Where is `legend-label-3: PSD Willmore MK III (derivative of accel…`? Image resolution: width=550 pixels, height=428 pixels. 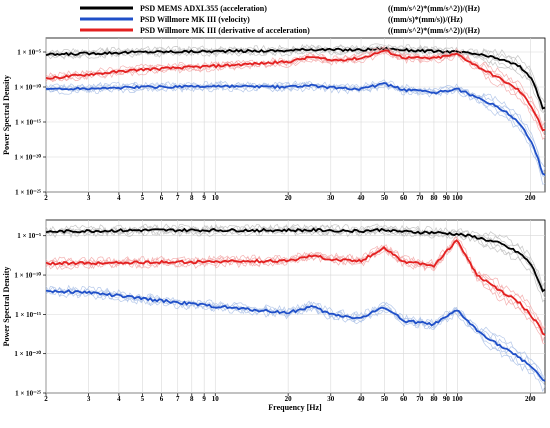 legend-label-3: PSD Willmore MK III (derivative of accel… is located at coordinates (225, 30).